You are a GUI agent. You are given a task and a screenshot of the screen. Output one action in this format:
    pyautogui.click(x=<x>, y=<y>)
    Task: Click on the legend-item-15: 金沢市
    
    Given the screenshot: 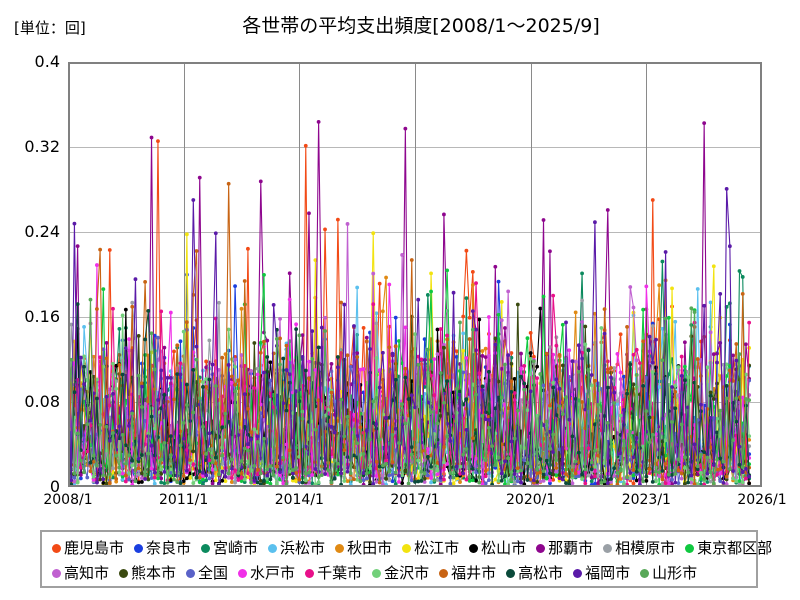 What is the action you would take?
    pyautogui.click(x=400, y=573)
    